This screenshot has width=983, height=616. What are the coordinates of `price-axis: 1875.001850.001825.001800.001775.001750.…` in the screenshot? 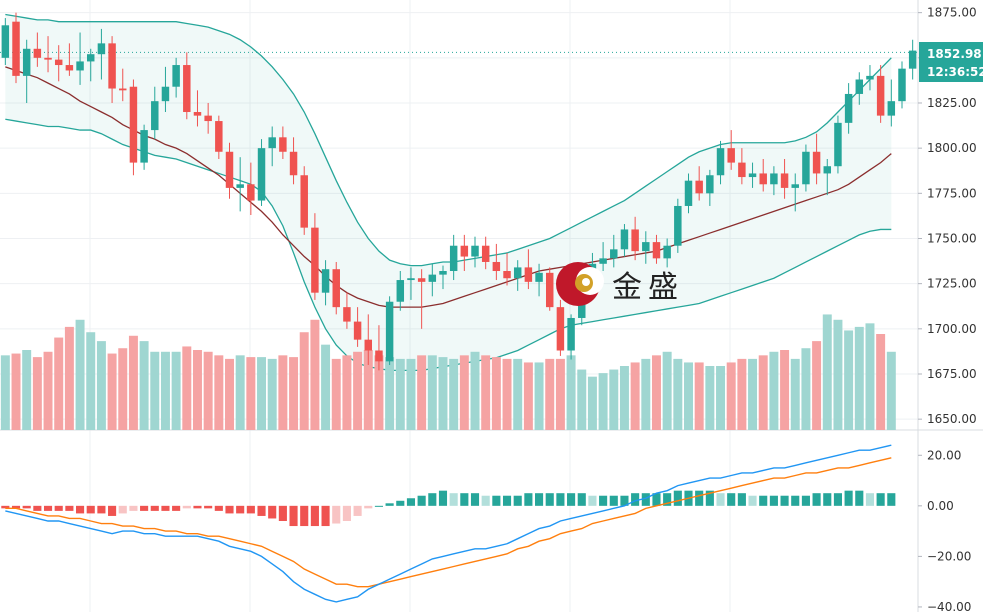 It's located at (947, 310).